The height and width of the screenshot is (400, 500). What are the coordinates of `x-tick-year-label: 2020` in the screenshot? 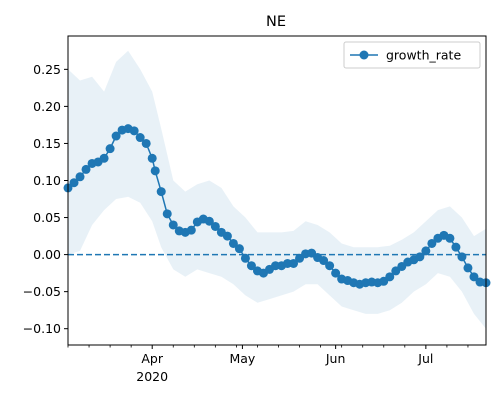 It's located at (152, 376).